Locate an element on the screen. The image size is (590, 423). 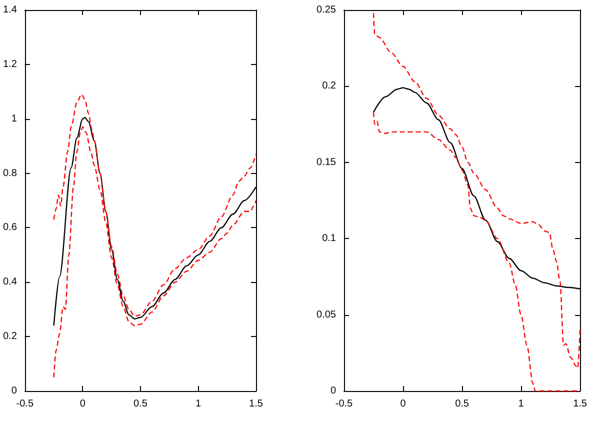
y-tick-label: 0.05 is located at coordinates (326, 314).